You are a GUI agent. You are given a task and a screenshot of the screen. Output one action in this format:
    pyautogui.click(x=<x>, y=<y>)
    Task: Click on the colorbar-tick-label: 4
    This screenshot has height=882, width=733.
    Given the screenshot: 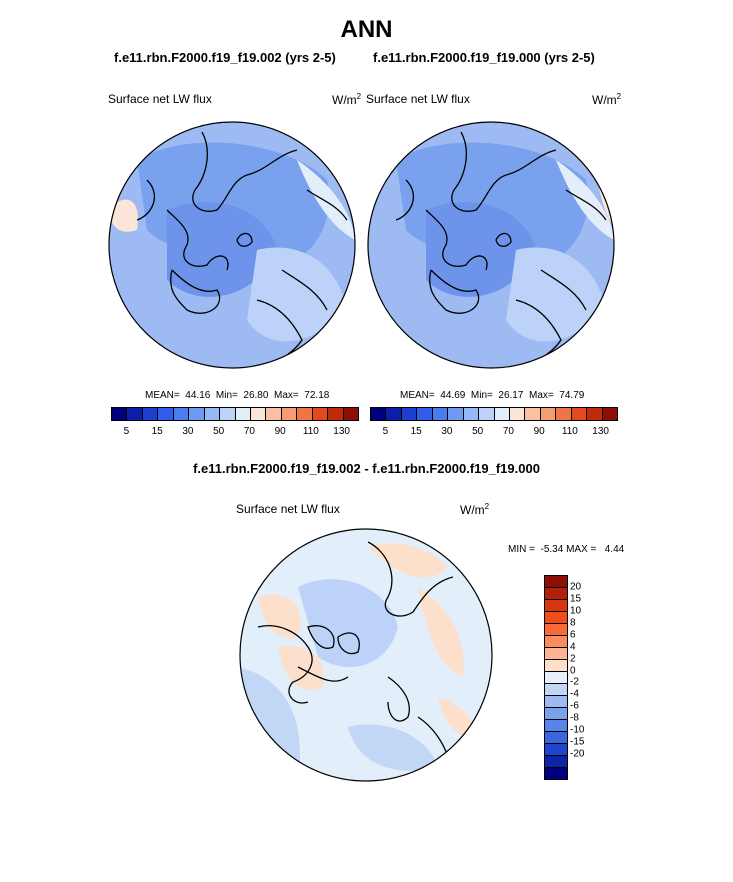 What is the action you would take?
    pyautogui.click(x=573, y=647)
    